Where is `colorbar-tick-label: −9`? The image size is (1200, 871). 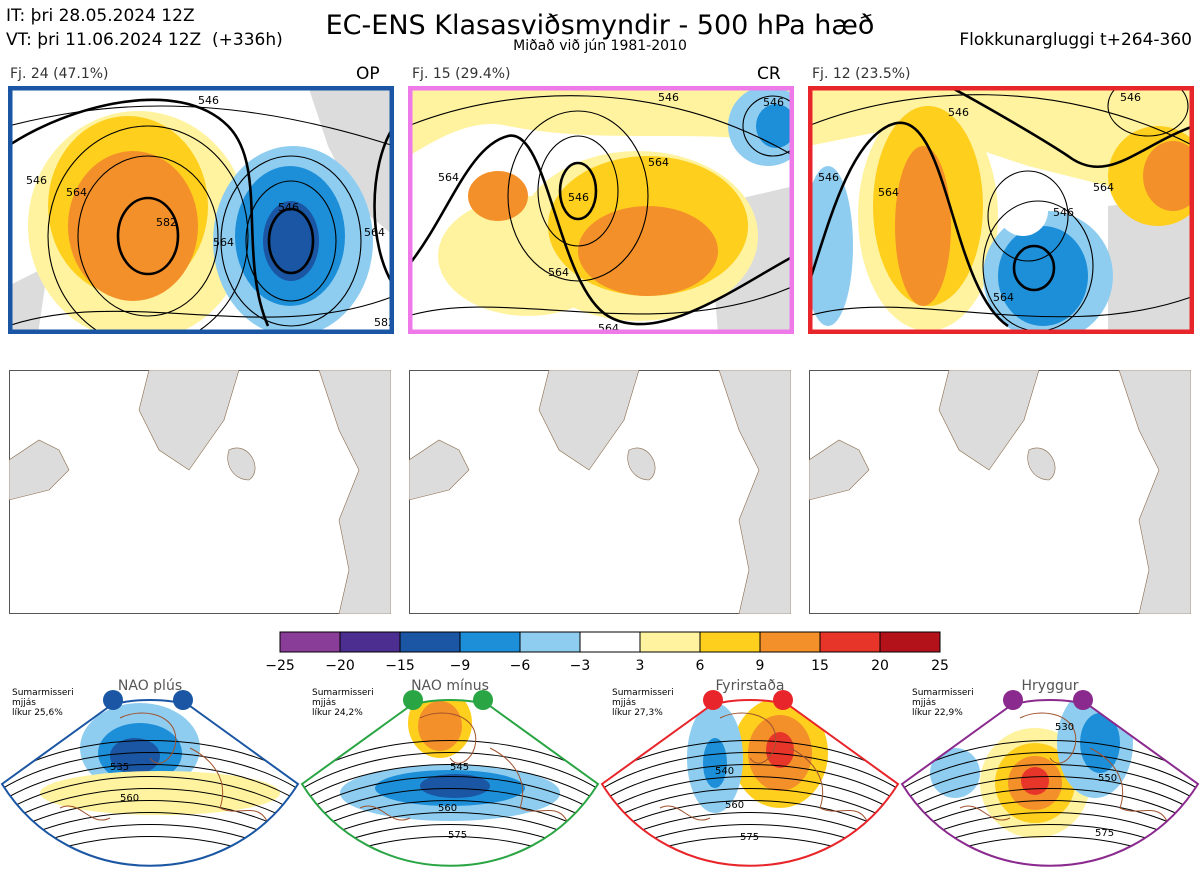
colorbar-tick-label: −9 is located at coordinates (460, 666).